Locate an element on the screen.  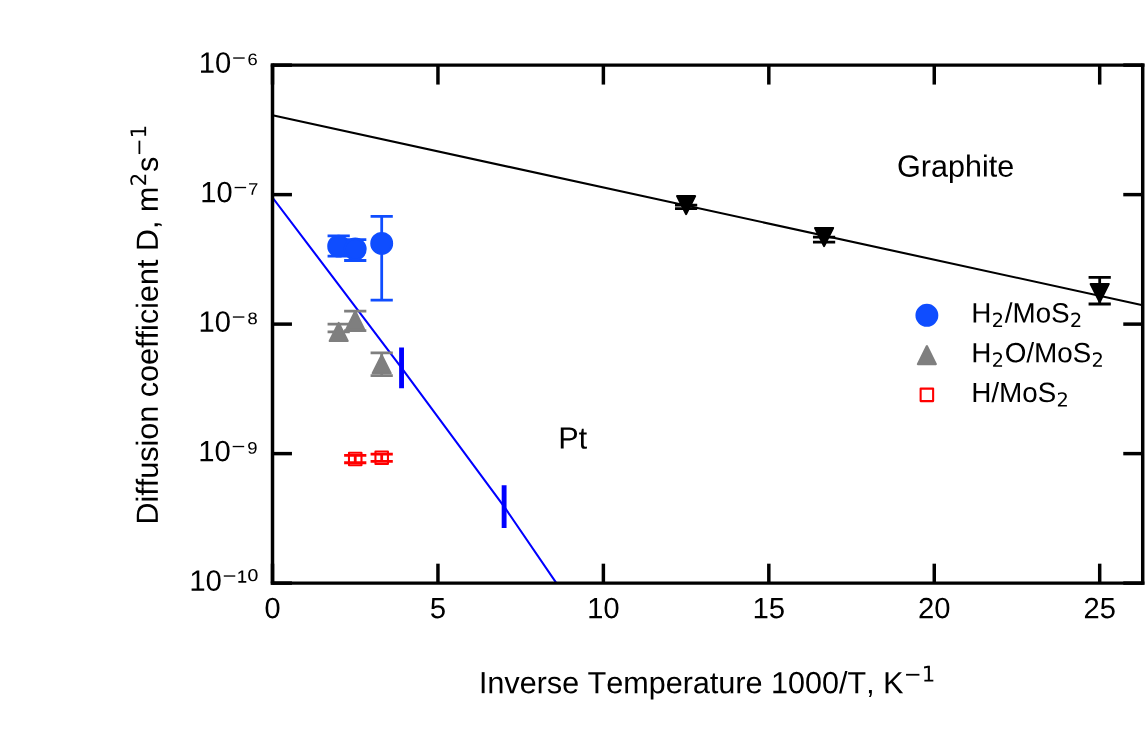
x-tick-label: 25 is located at coordinates (1099, 608).